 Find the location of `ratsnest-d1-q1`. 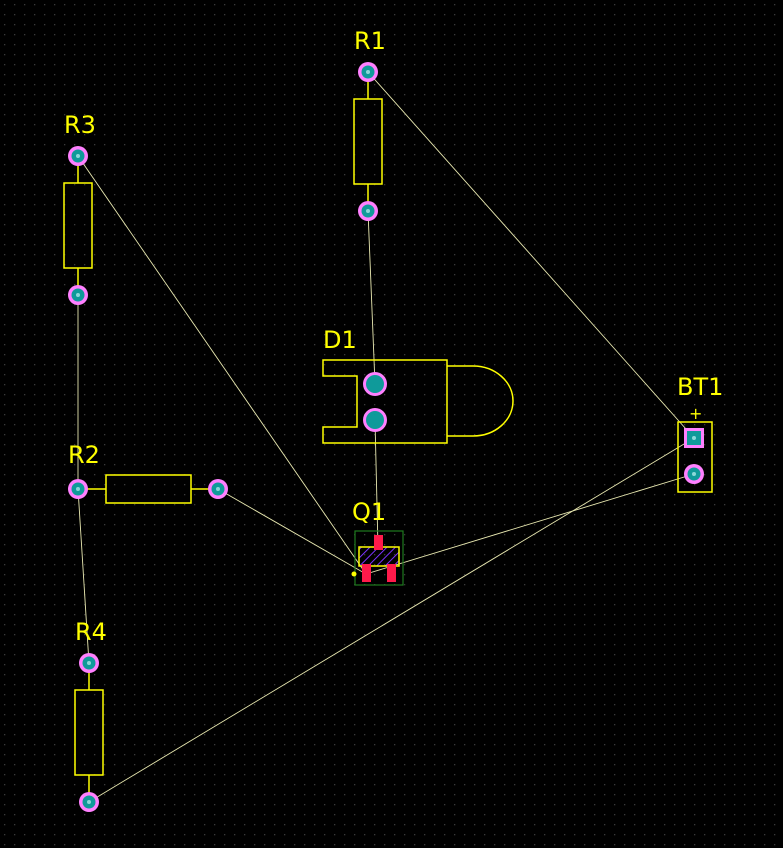

ratsnest-d1-q1 is located at coordinates (376, 484).